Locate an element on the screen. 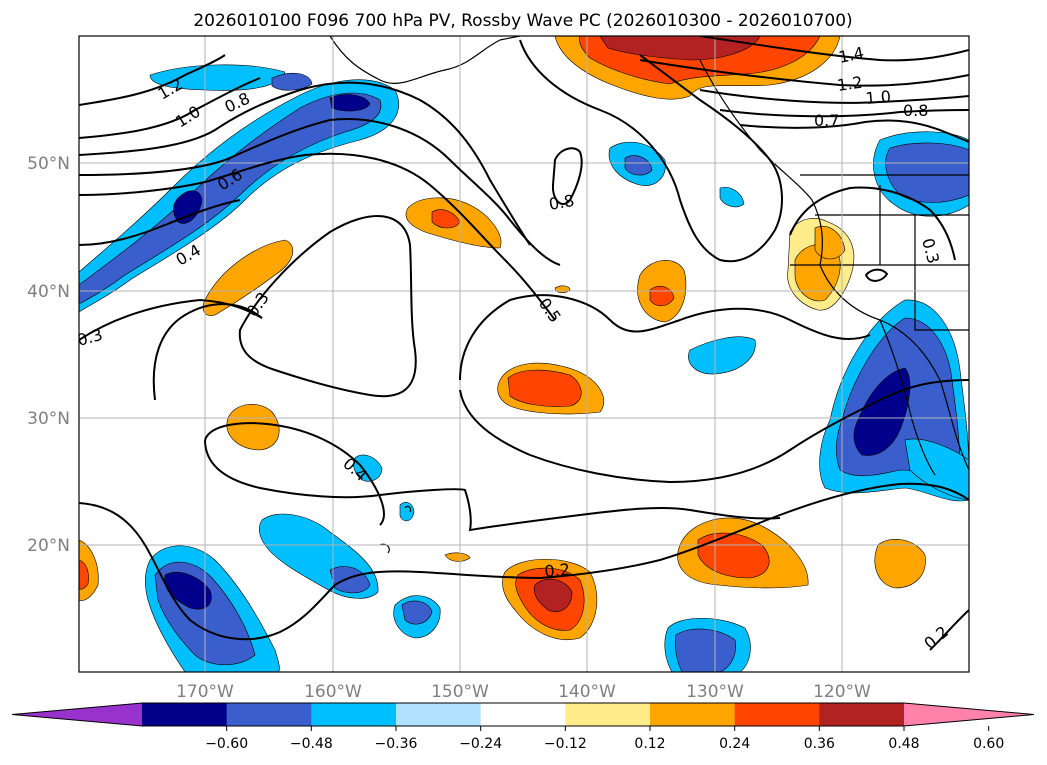 This screenshot has height=765, width=1047. shade-orange-cell5 is located at coordinates (253, 427).